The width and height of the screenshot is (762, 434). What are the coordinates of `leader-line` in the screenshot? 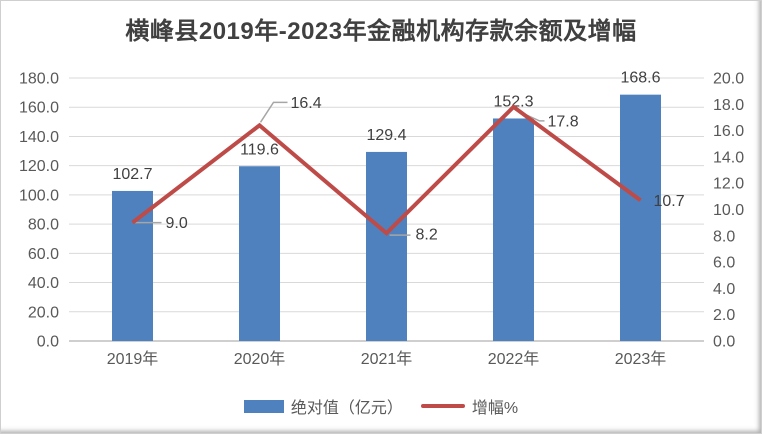 It's located at (273, 112).